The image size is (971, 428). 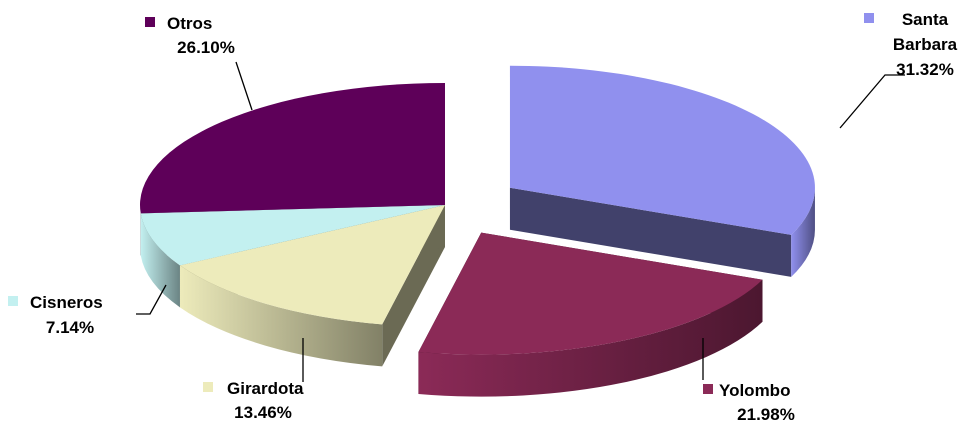 I want to click on label-cisneros: Cisneros 7.14%, so click(x=55, y=315).